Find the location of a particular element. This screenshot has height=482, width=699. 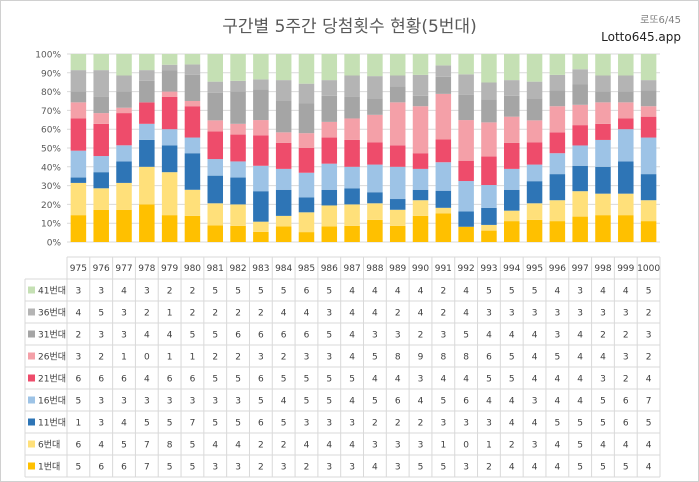

data-cell: 7 is located at coordinates (147, 468).